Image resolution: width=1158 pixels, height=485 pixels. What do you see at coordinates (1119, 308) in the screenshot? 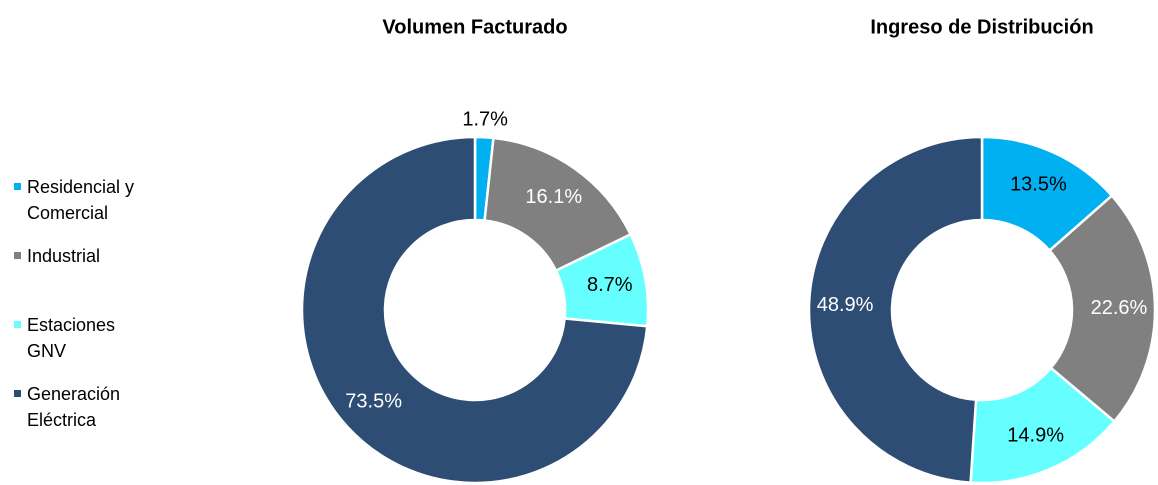
I see `data-label: 22.6%` at bounding box center [1119, 308].